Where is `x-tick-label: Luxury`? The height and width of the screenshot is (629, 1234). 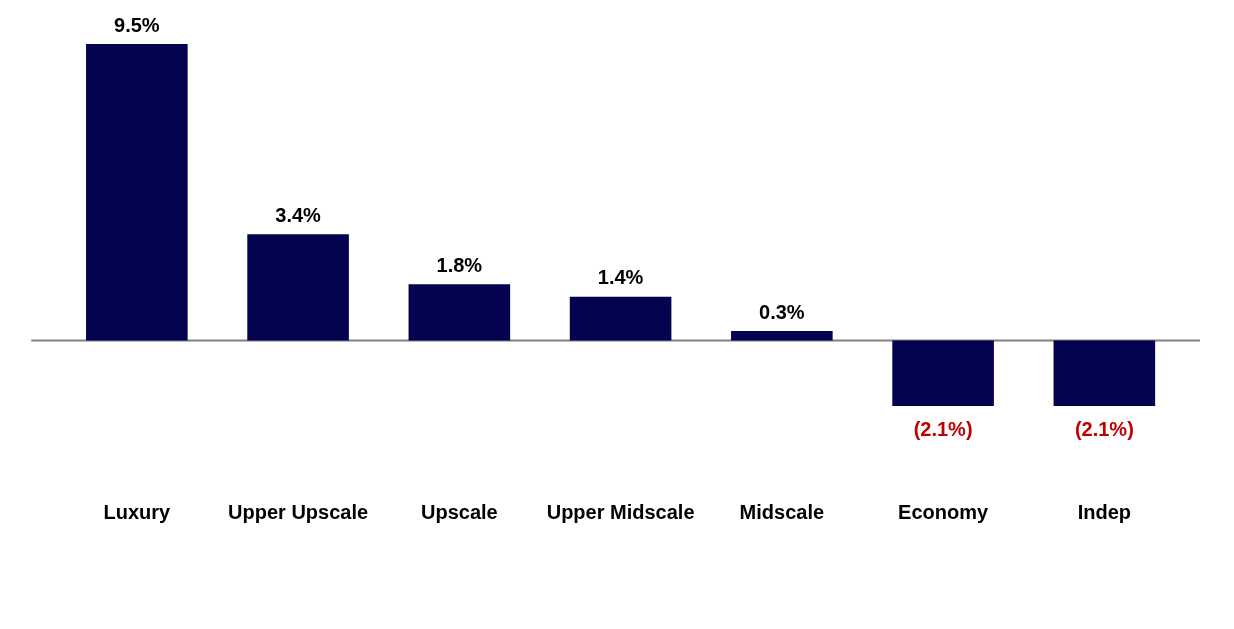
x-tick-label: Luxury is located at coordinates (137, 511).